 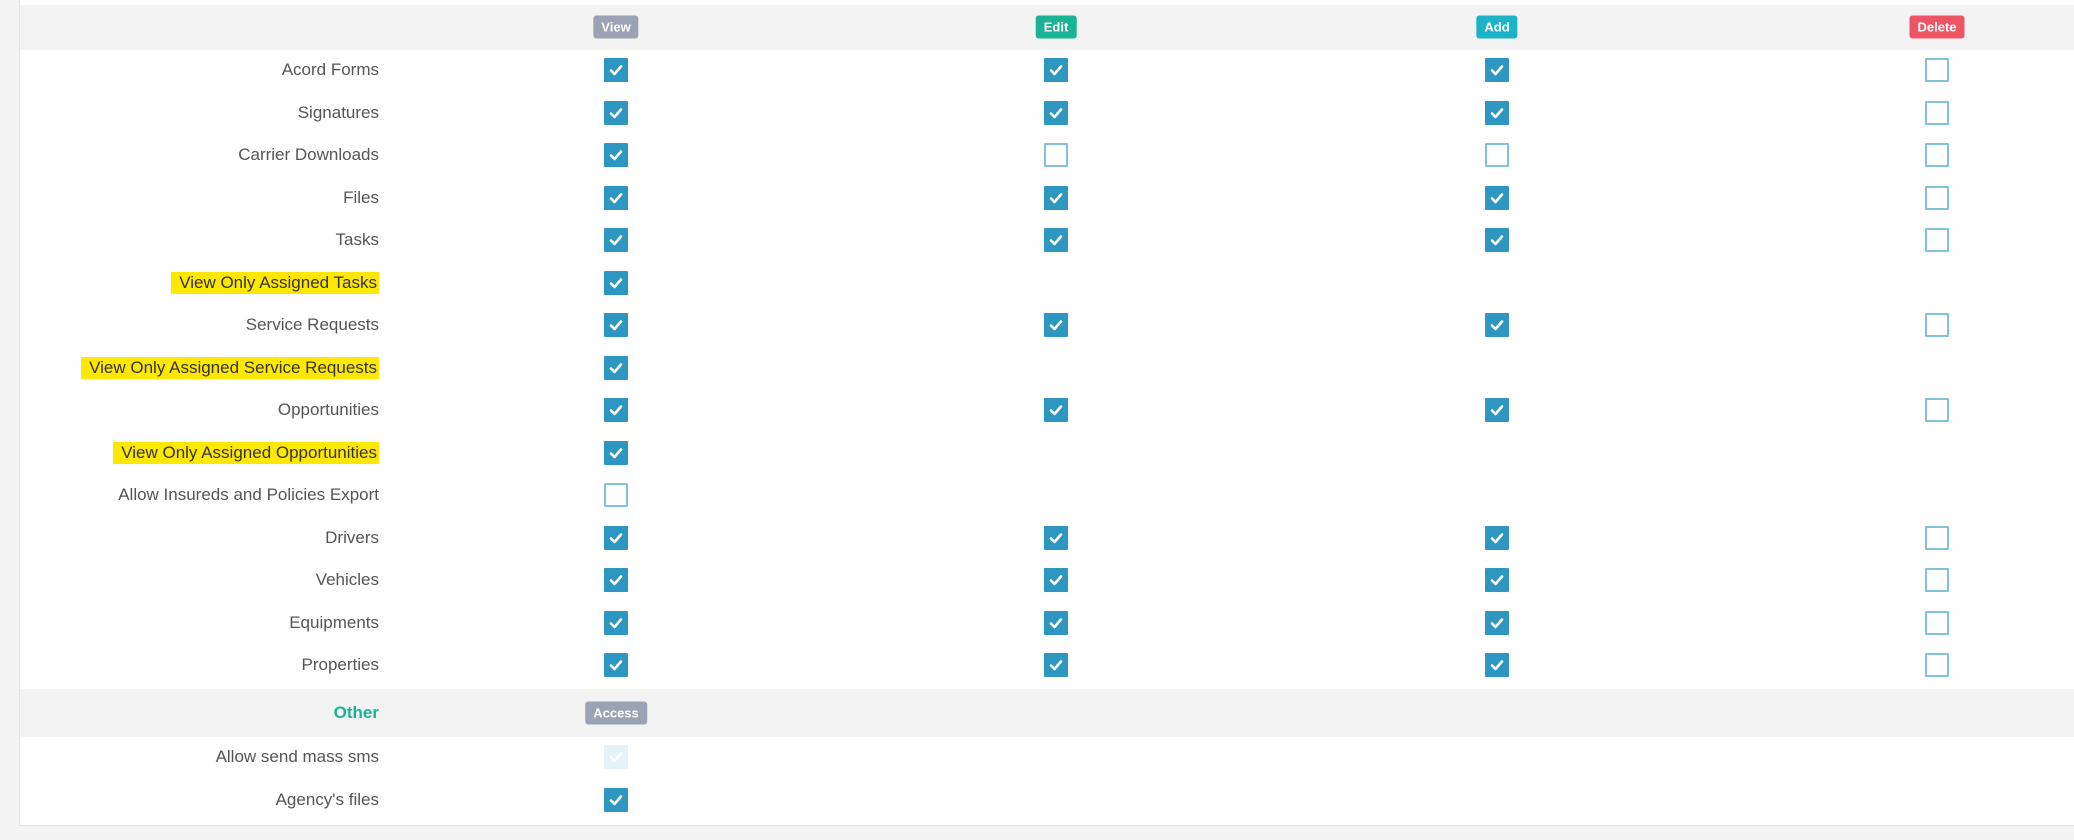 What do you see at coordinates (246, 452) in the screenshot?
I see `row-label-view-only-assigned-opportunities: View Only Assigned Opportunities` at bounding box center [246, 452].